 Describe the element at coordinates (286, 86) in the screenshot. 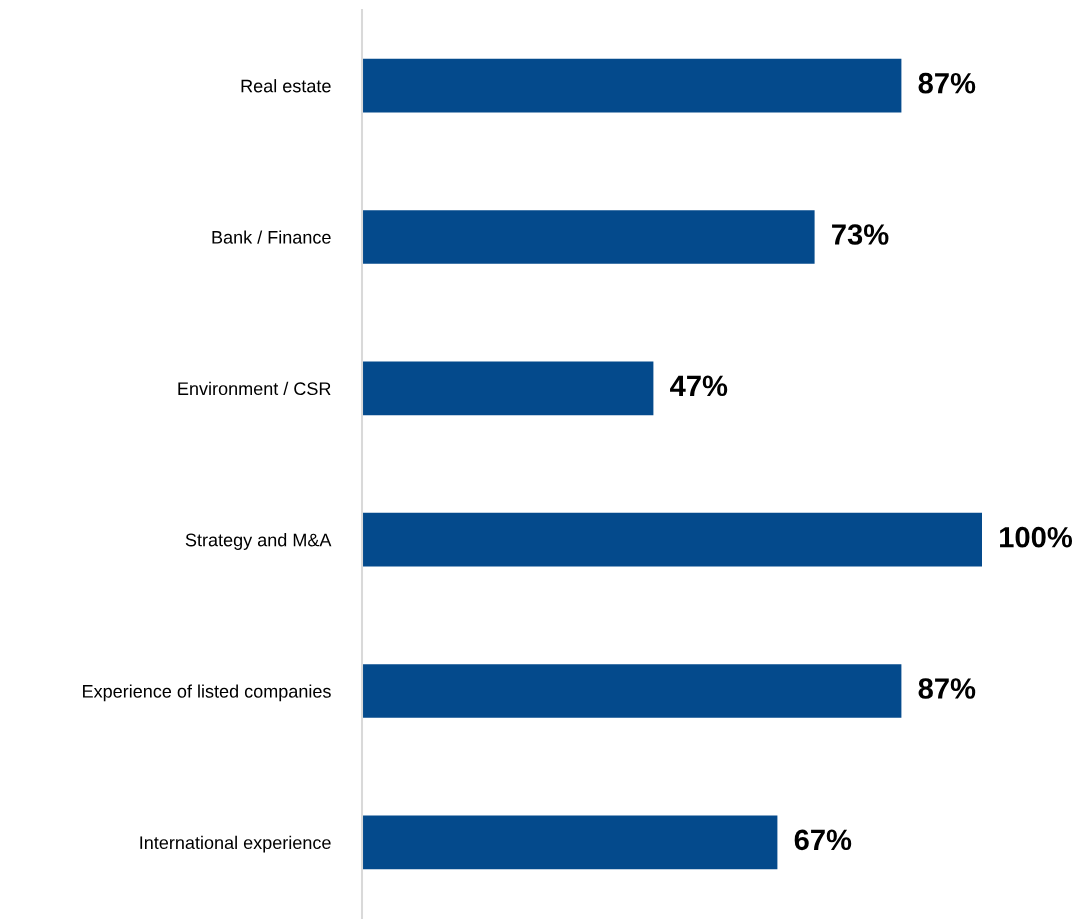

I see `y-tick-label: Real estate` at that location.